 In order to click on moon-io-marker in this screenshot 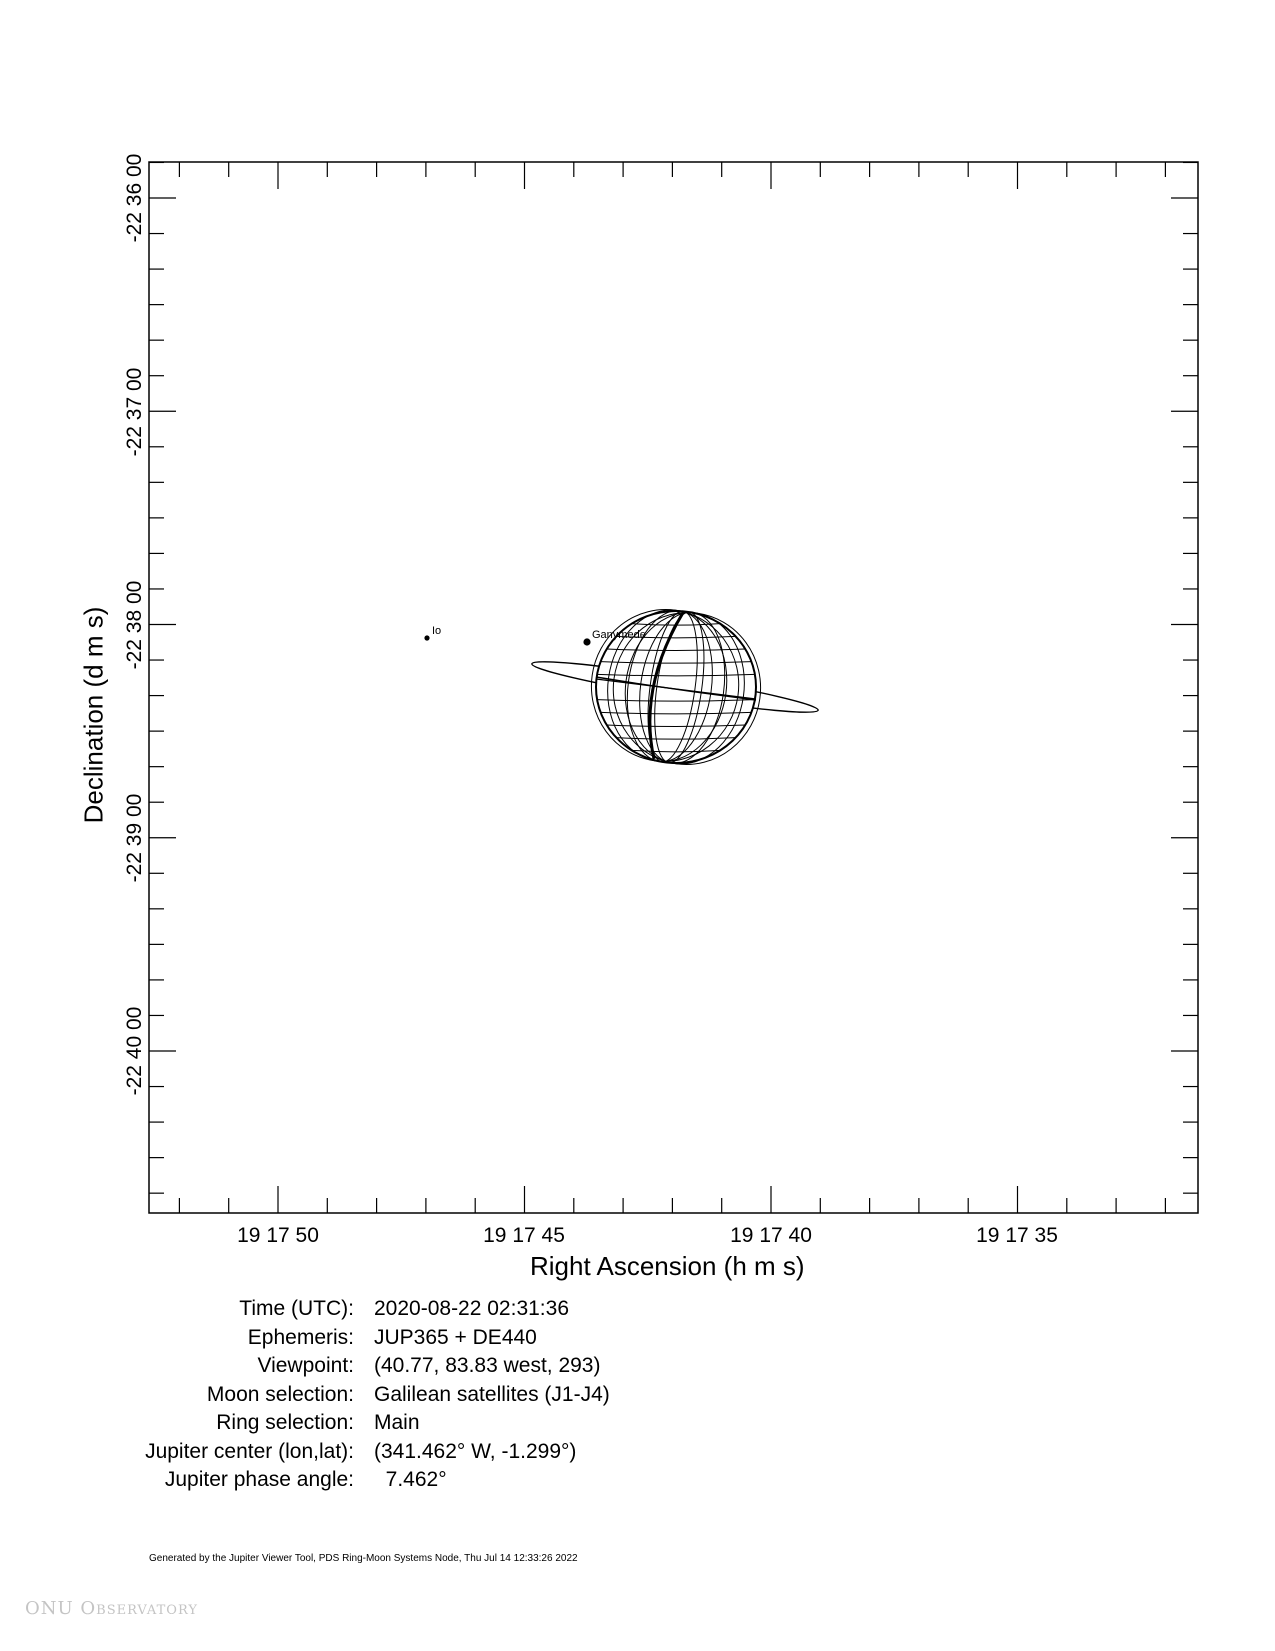, I will do `click(427, 638)`.